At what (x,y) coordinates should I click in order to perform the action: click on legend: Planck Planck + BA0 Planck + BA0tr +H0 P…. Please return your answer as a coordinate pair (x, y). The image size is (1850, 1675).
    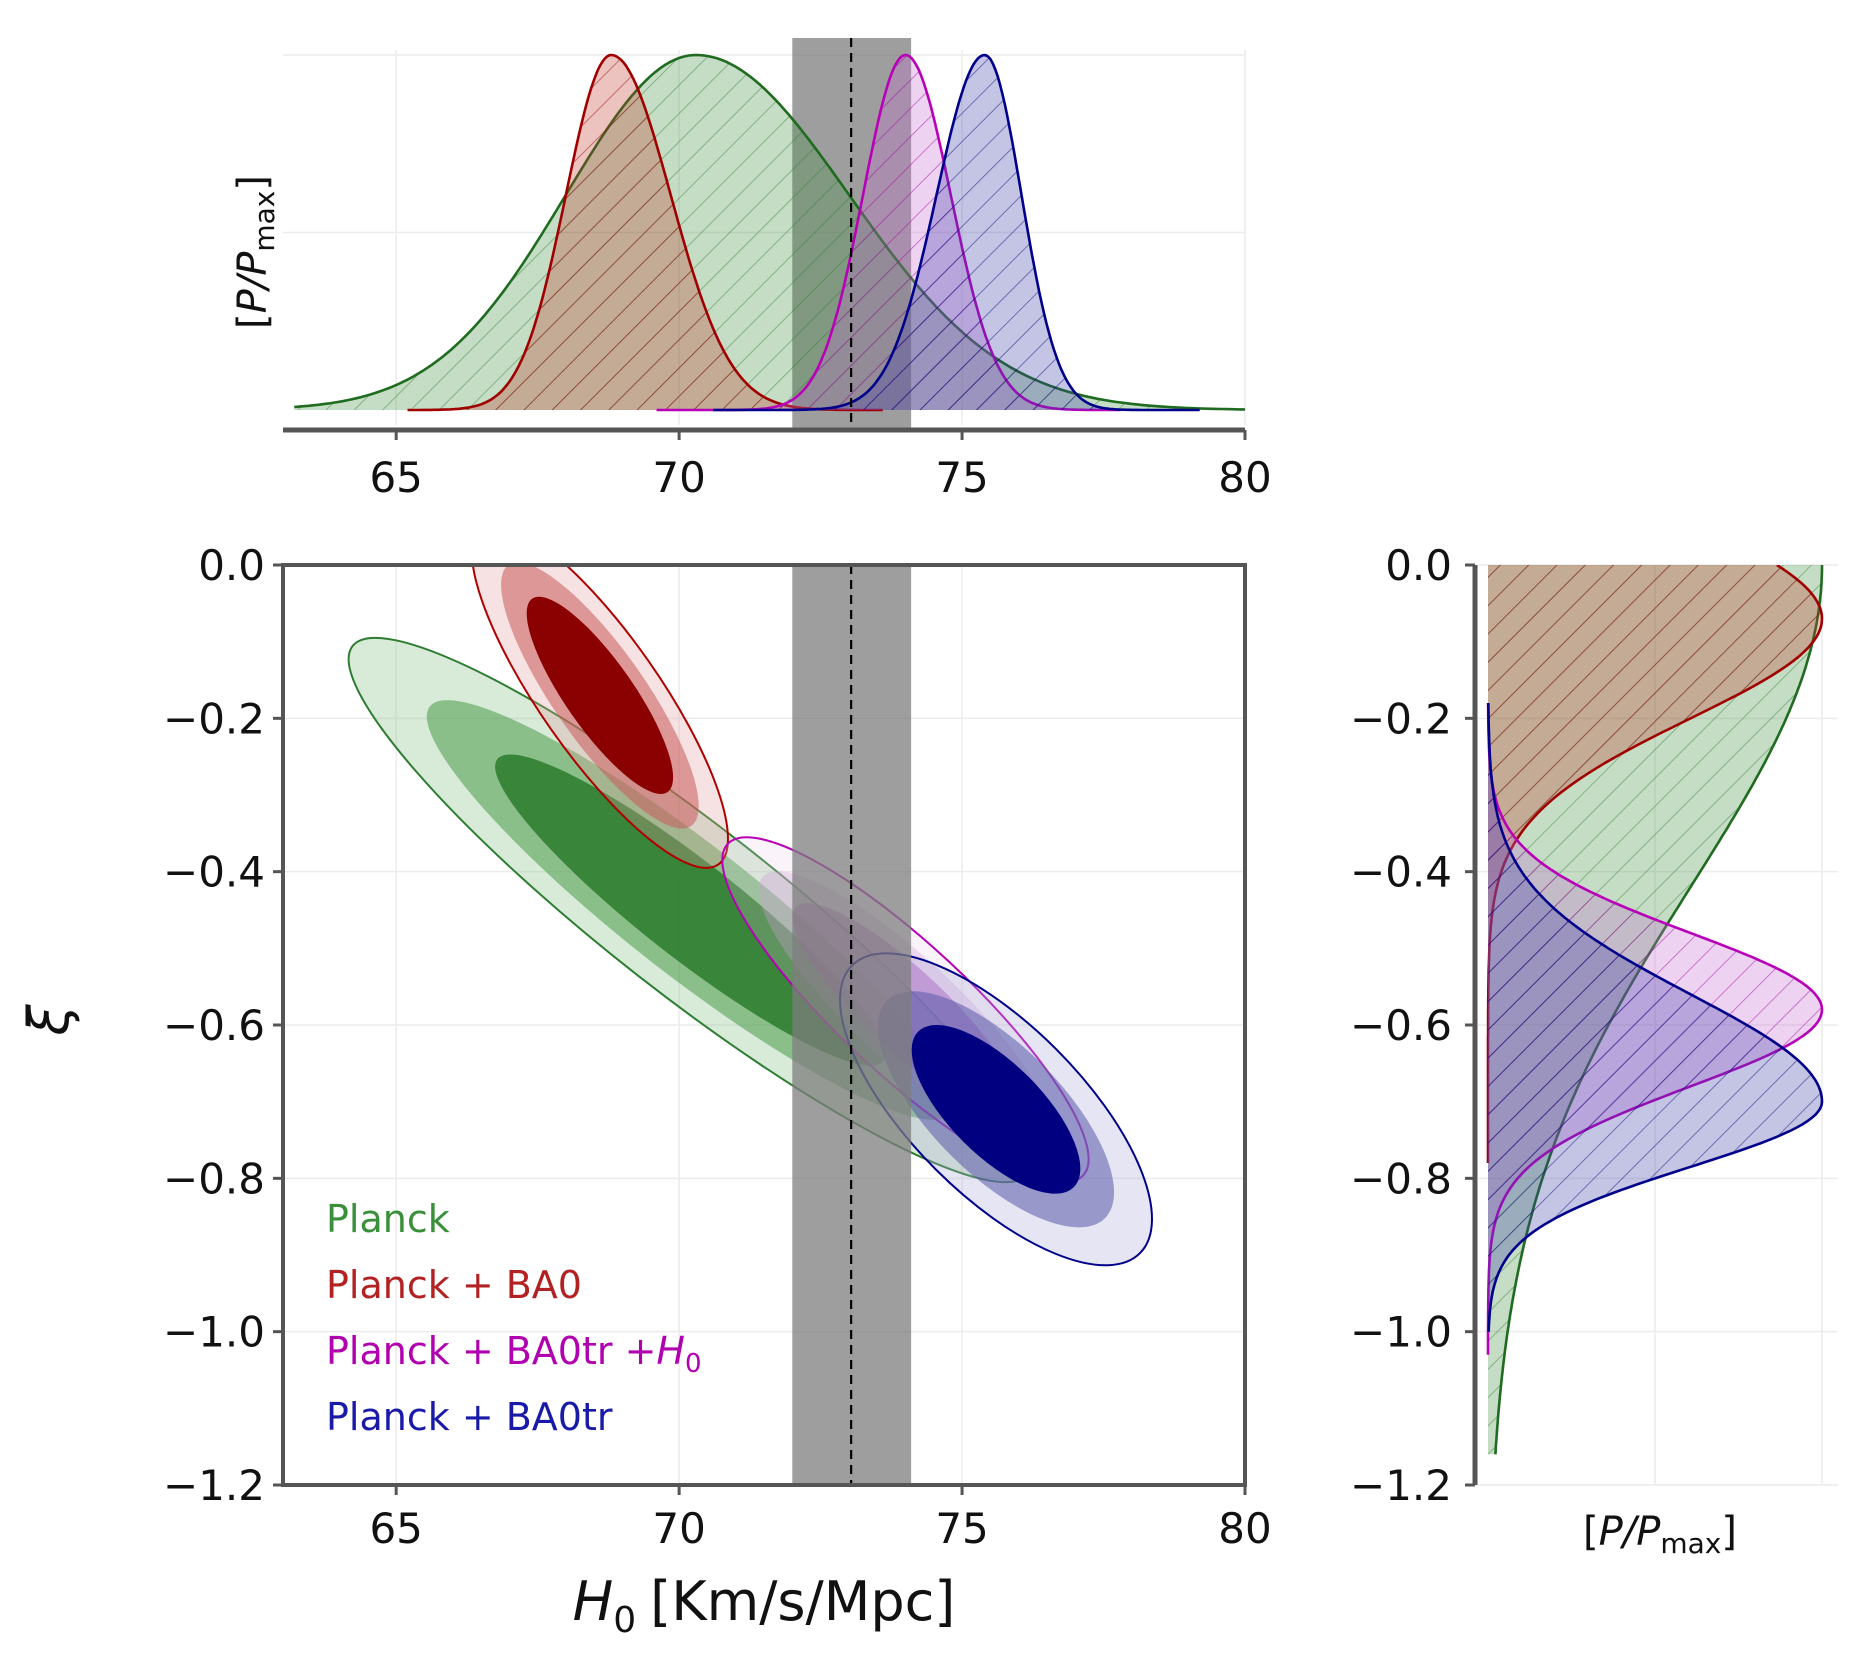
    Looking at the image, I should click on (514, 1318).